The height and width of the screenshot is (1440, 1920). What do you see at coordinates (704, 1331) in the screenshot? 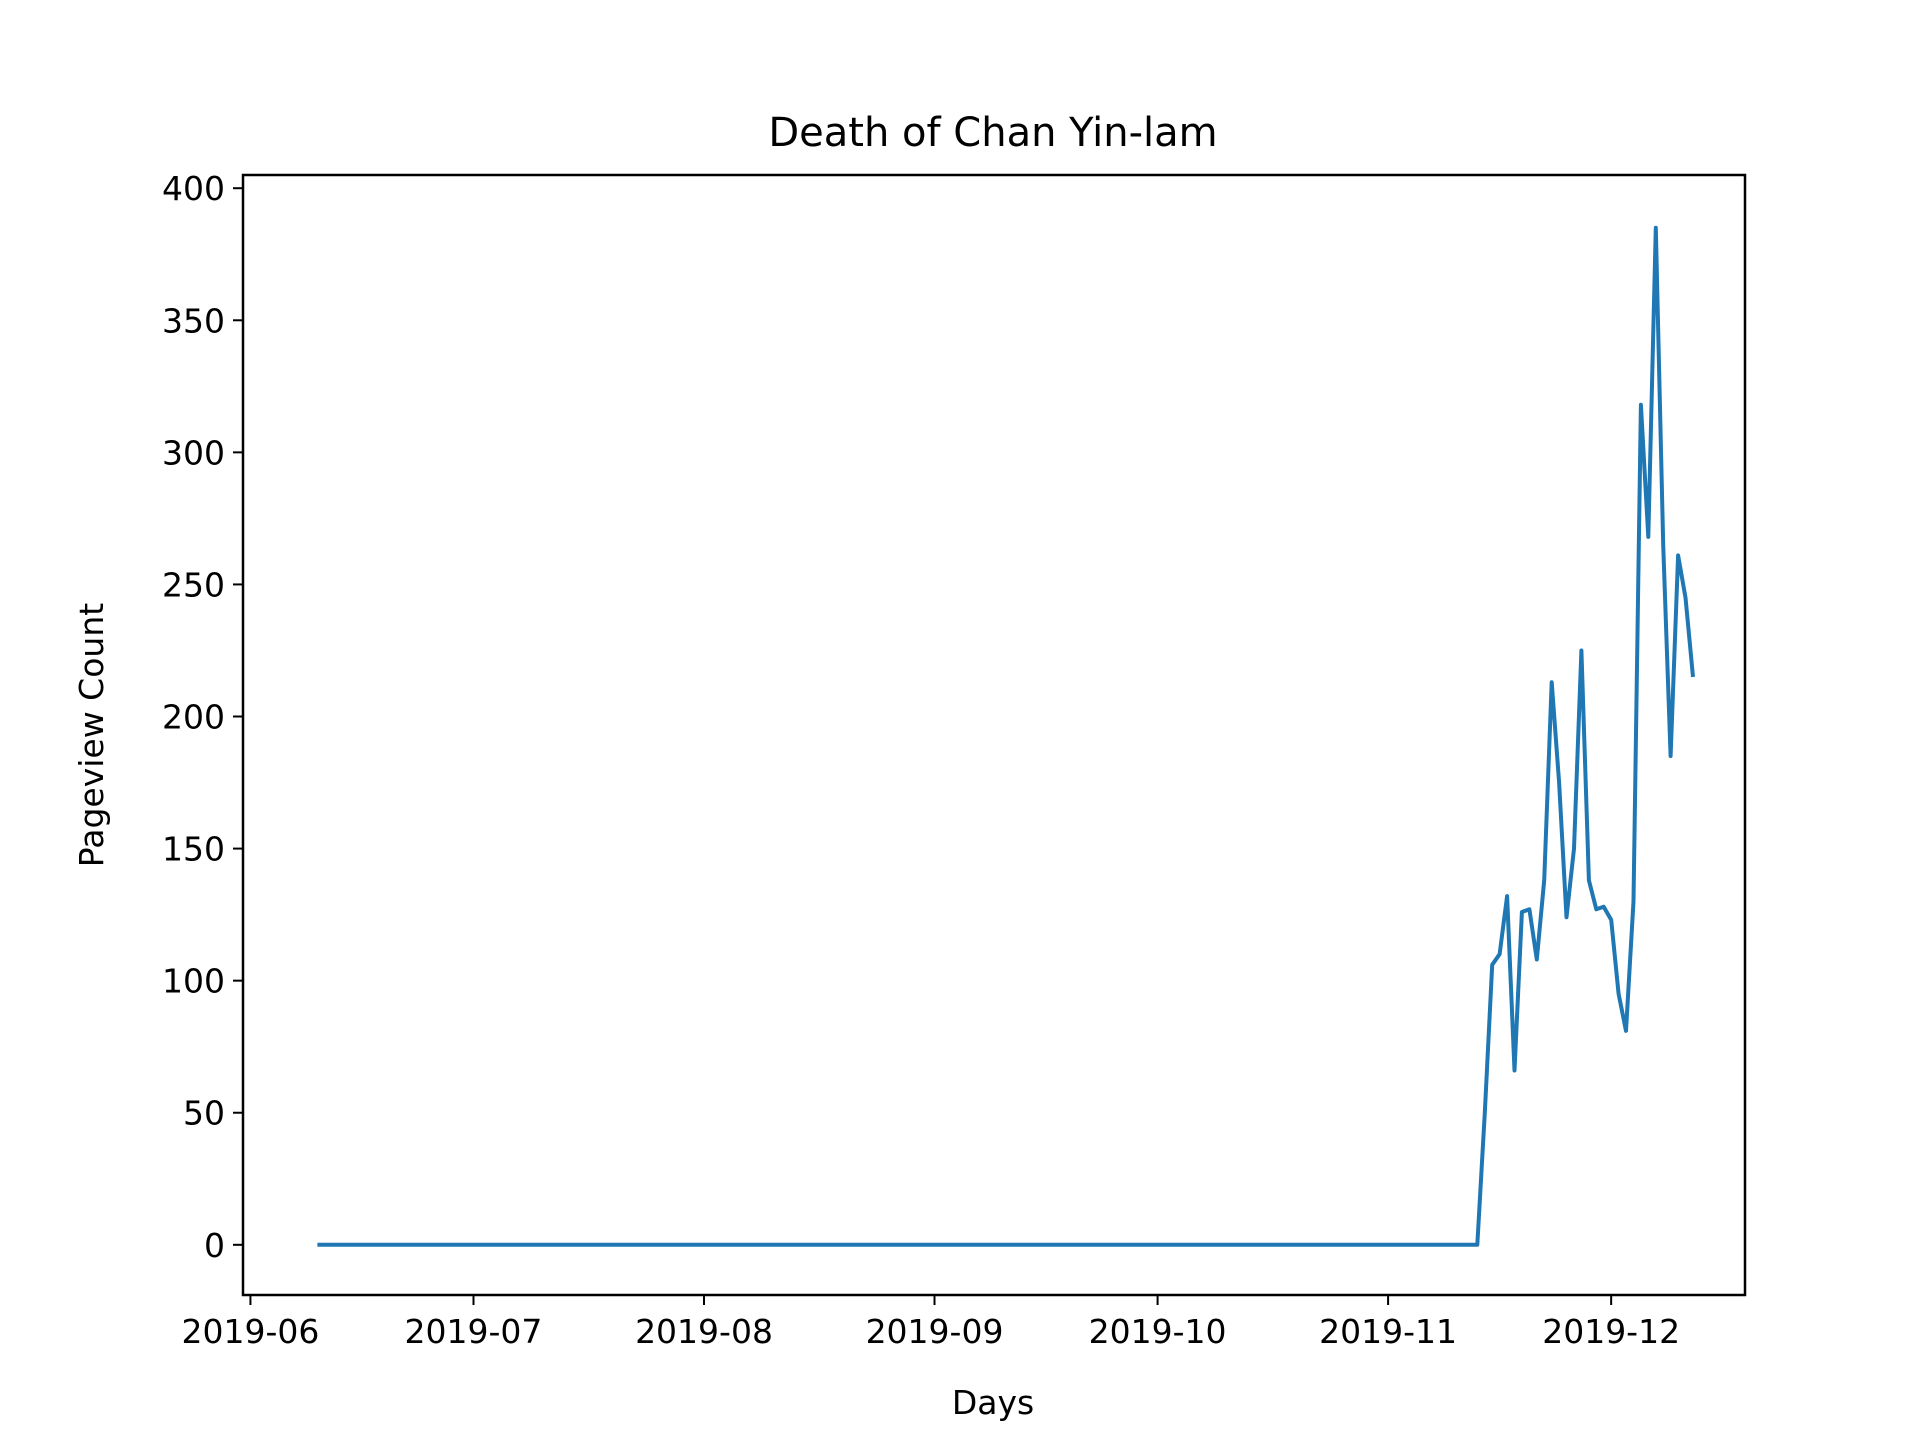
I see `x-tick-label: 2019-08` at bounding box center [704, 1331].